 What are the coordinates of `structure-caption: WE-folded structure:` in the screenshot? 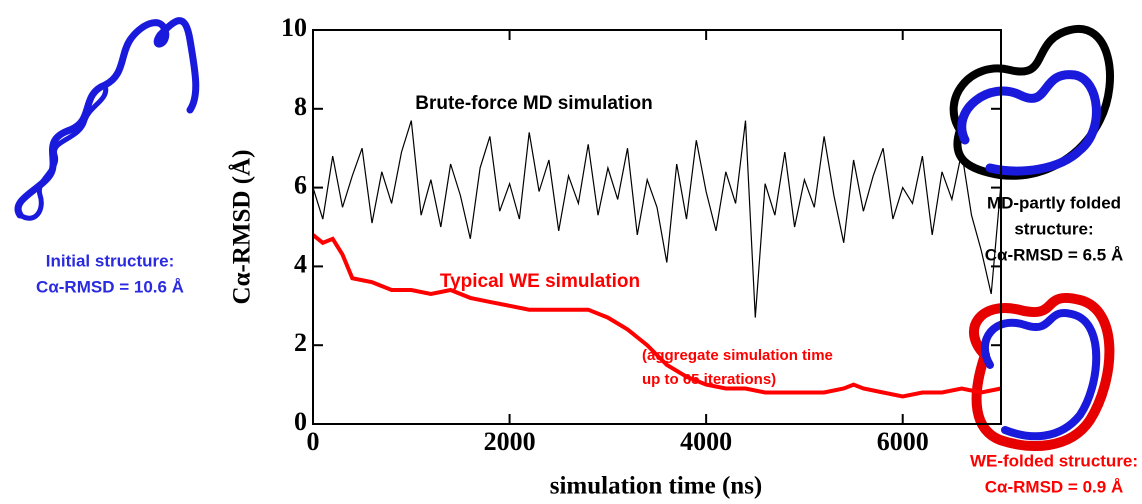 It's located at (1054, 460).